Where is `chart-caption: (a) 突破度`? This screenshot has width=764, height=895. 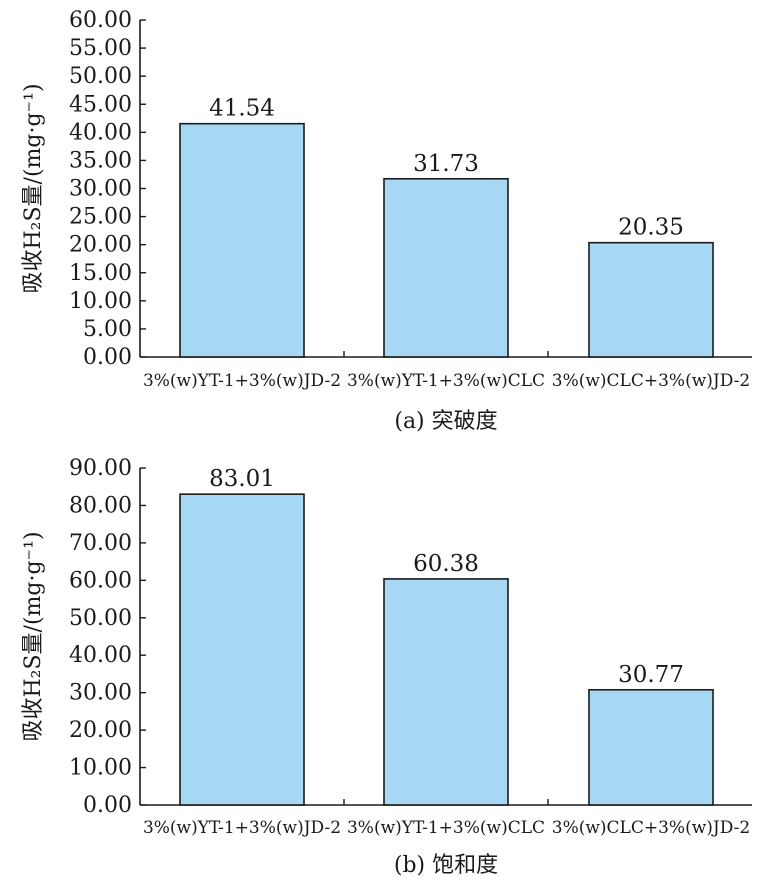 chart-caption: (a) 突破度 is located at coordinates (445, 421).